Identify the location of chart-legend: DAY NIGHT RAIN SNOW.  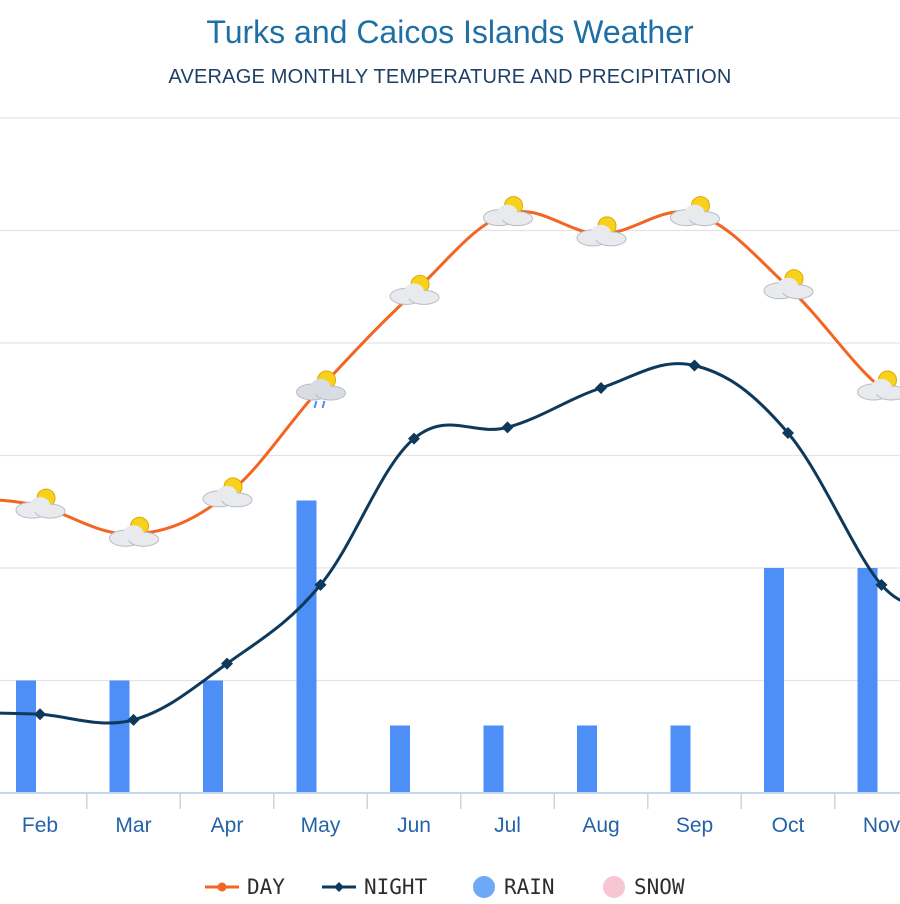
(450, 887).